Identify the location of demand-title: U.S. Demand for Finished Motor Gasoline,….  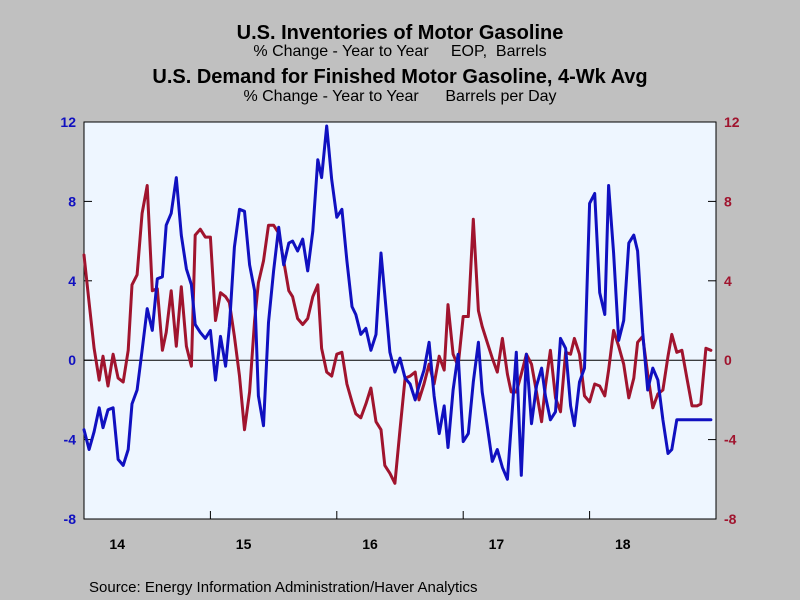
(399, 77).